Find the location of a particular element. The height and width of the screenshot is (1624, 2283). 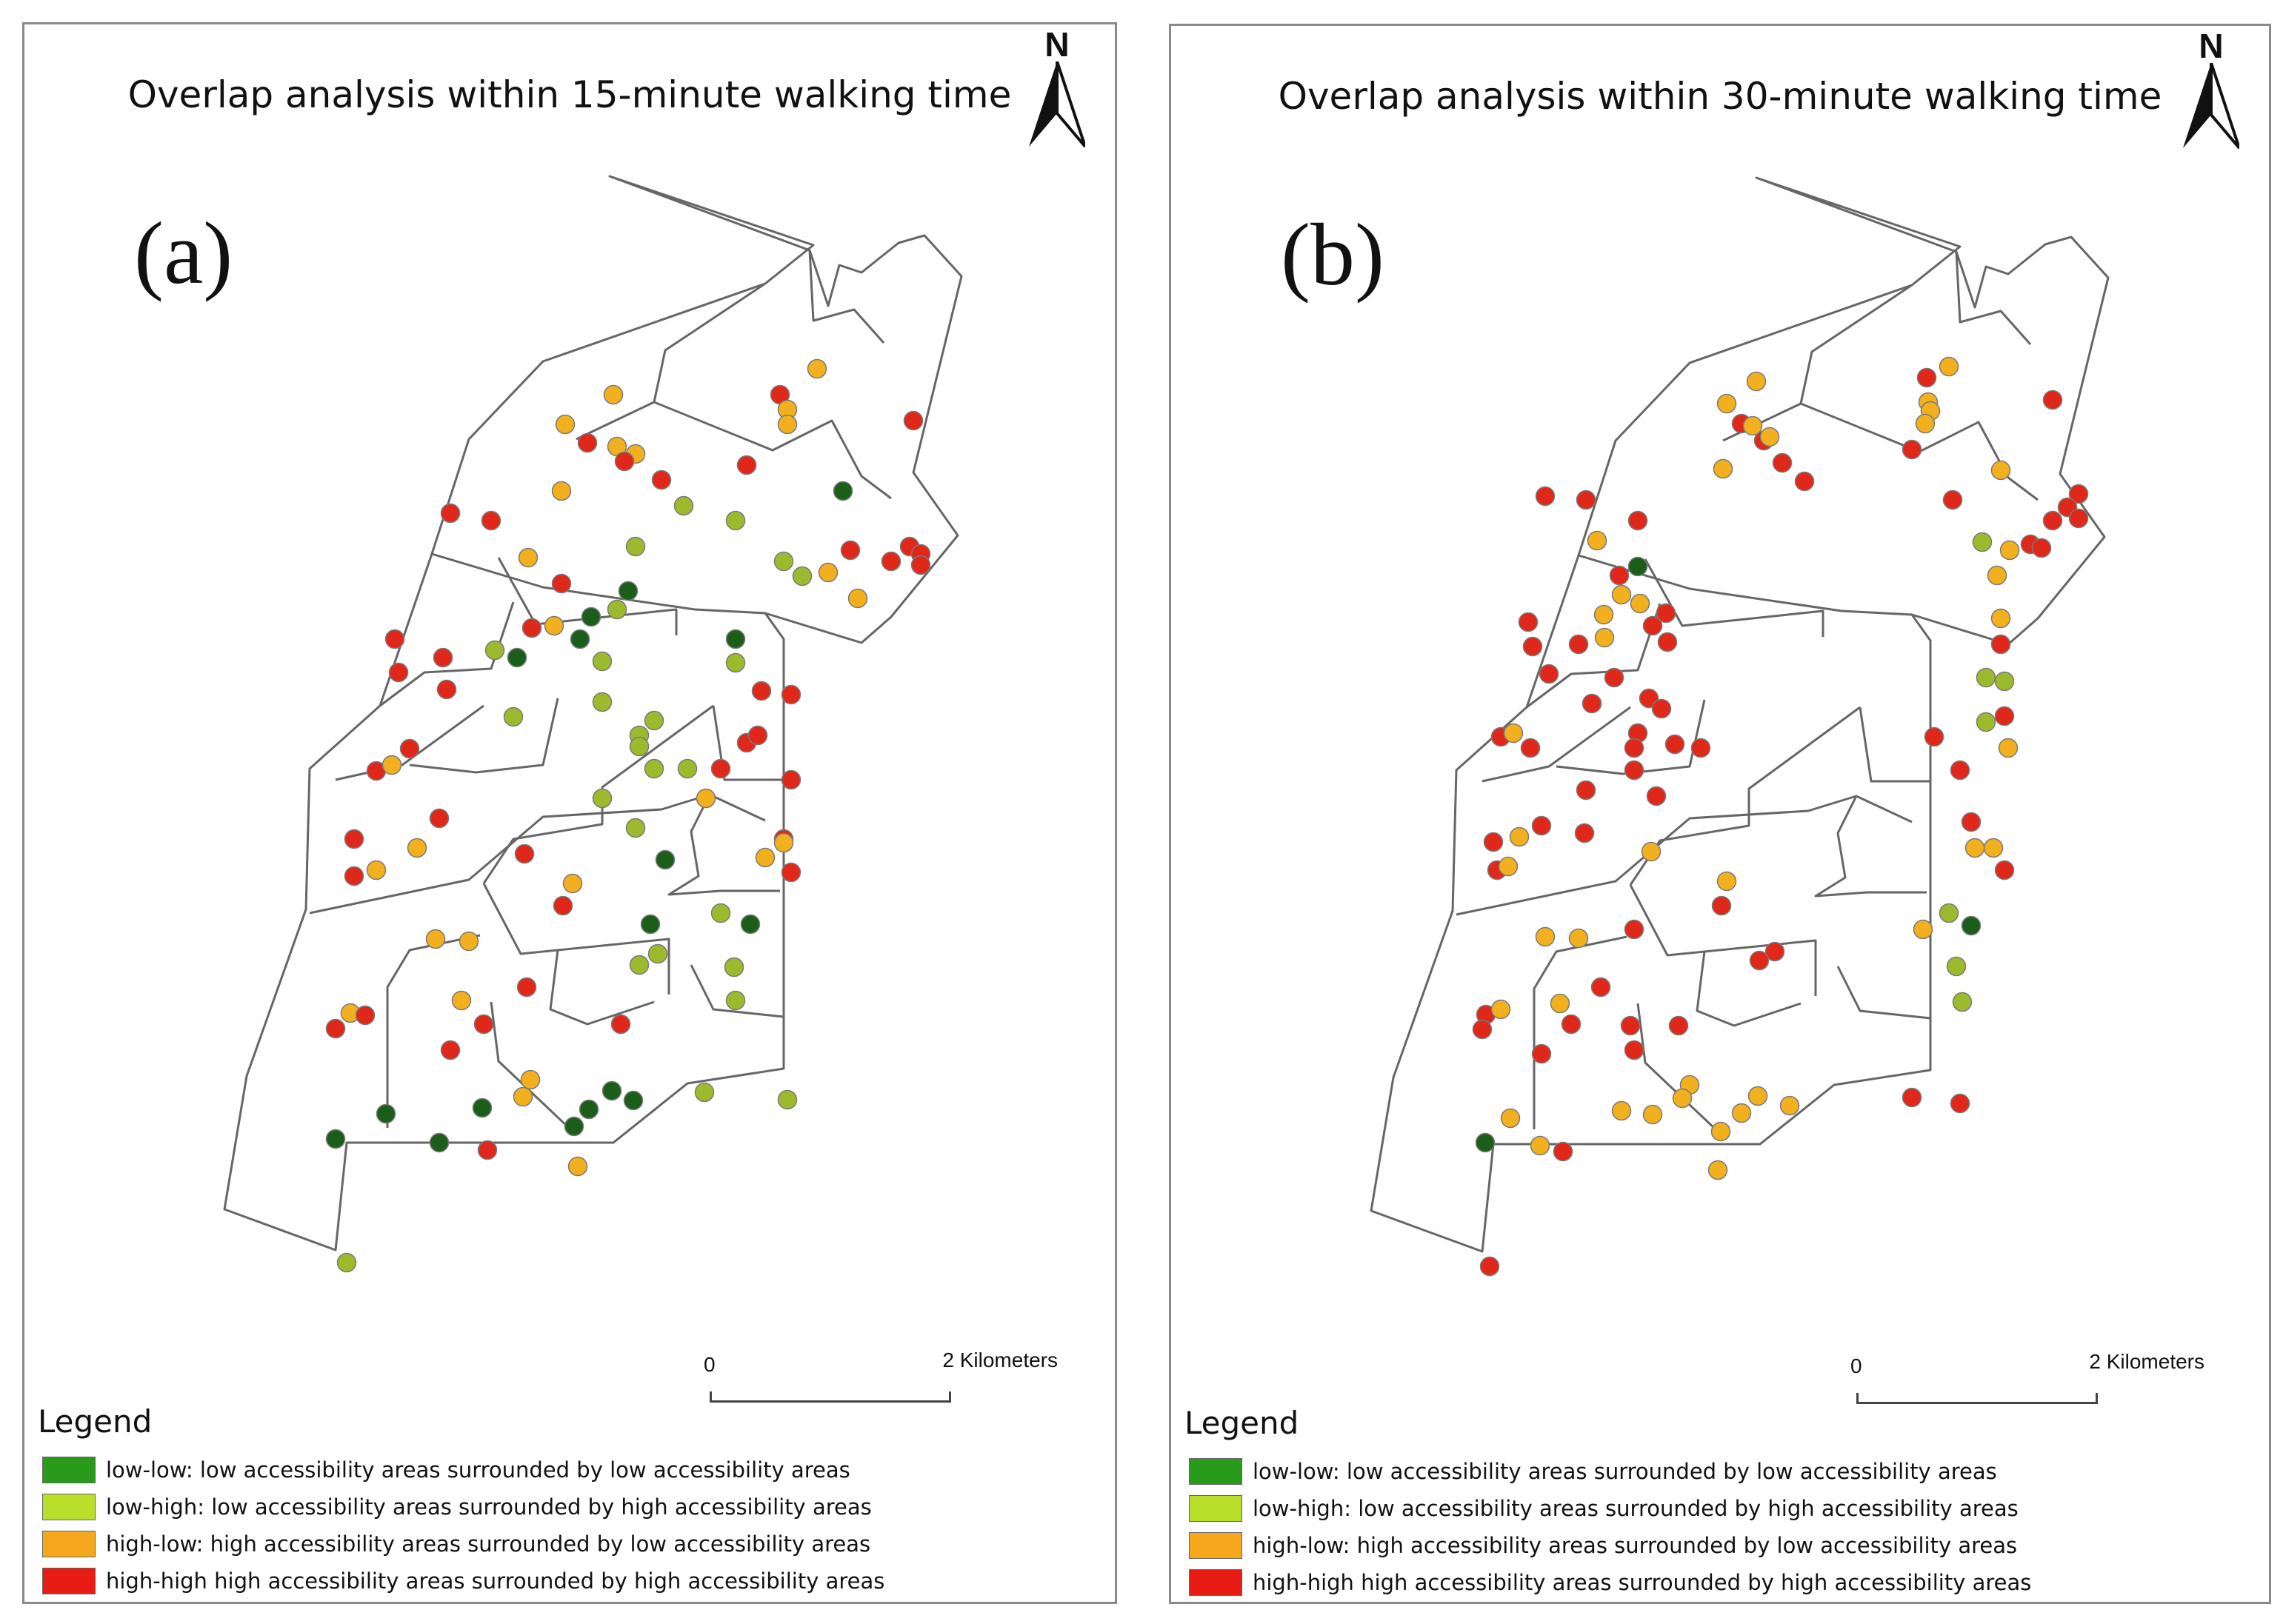

scale-zero-label: 0 is located at coordinates (1856, 1365).